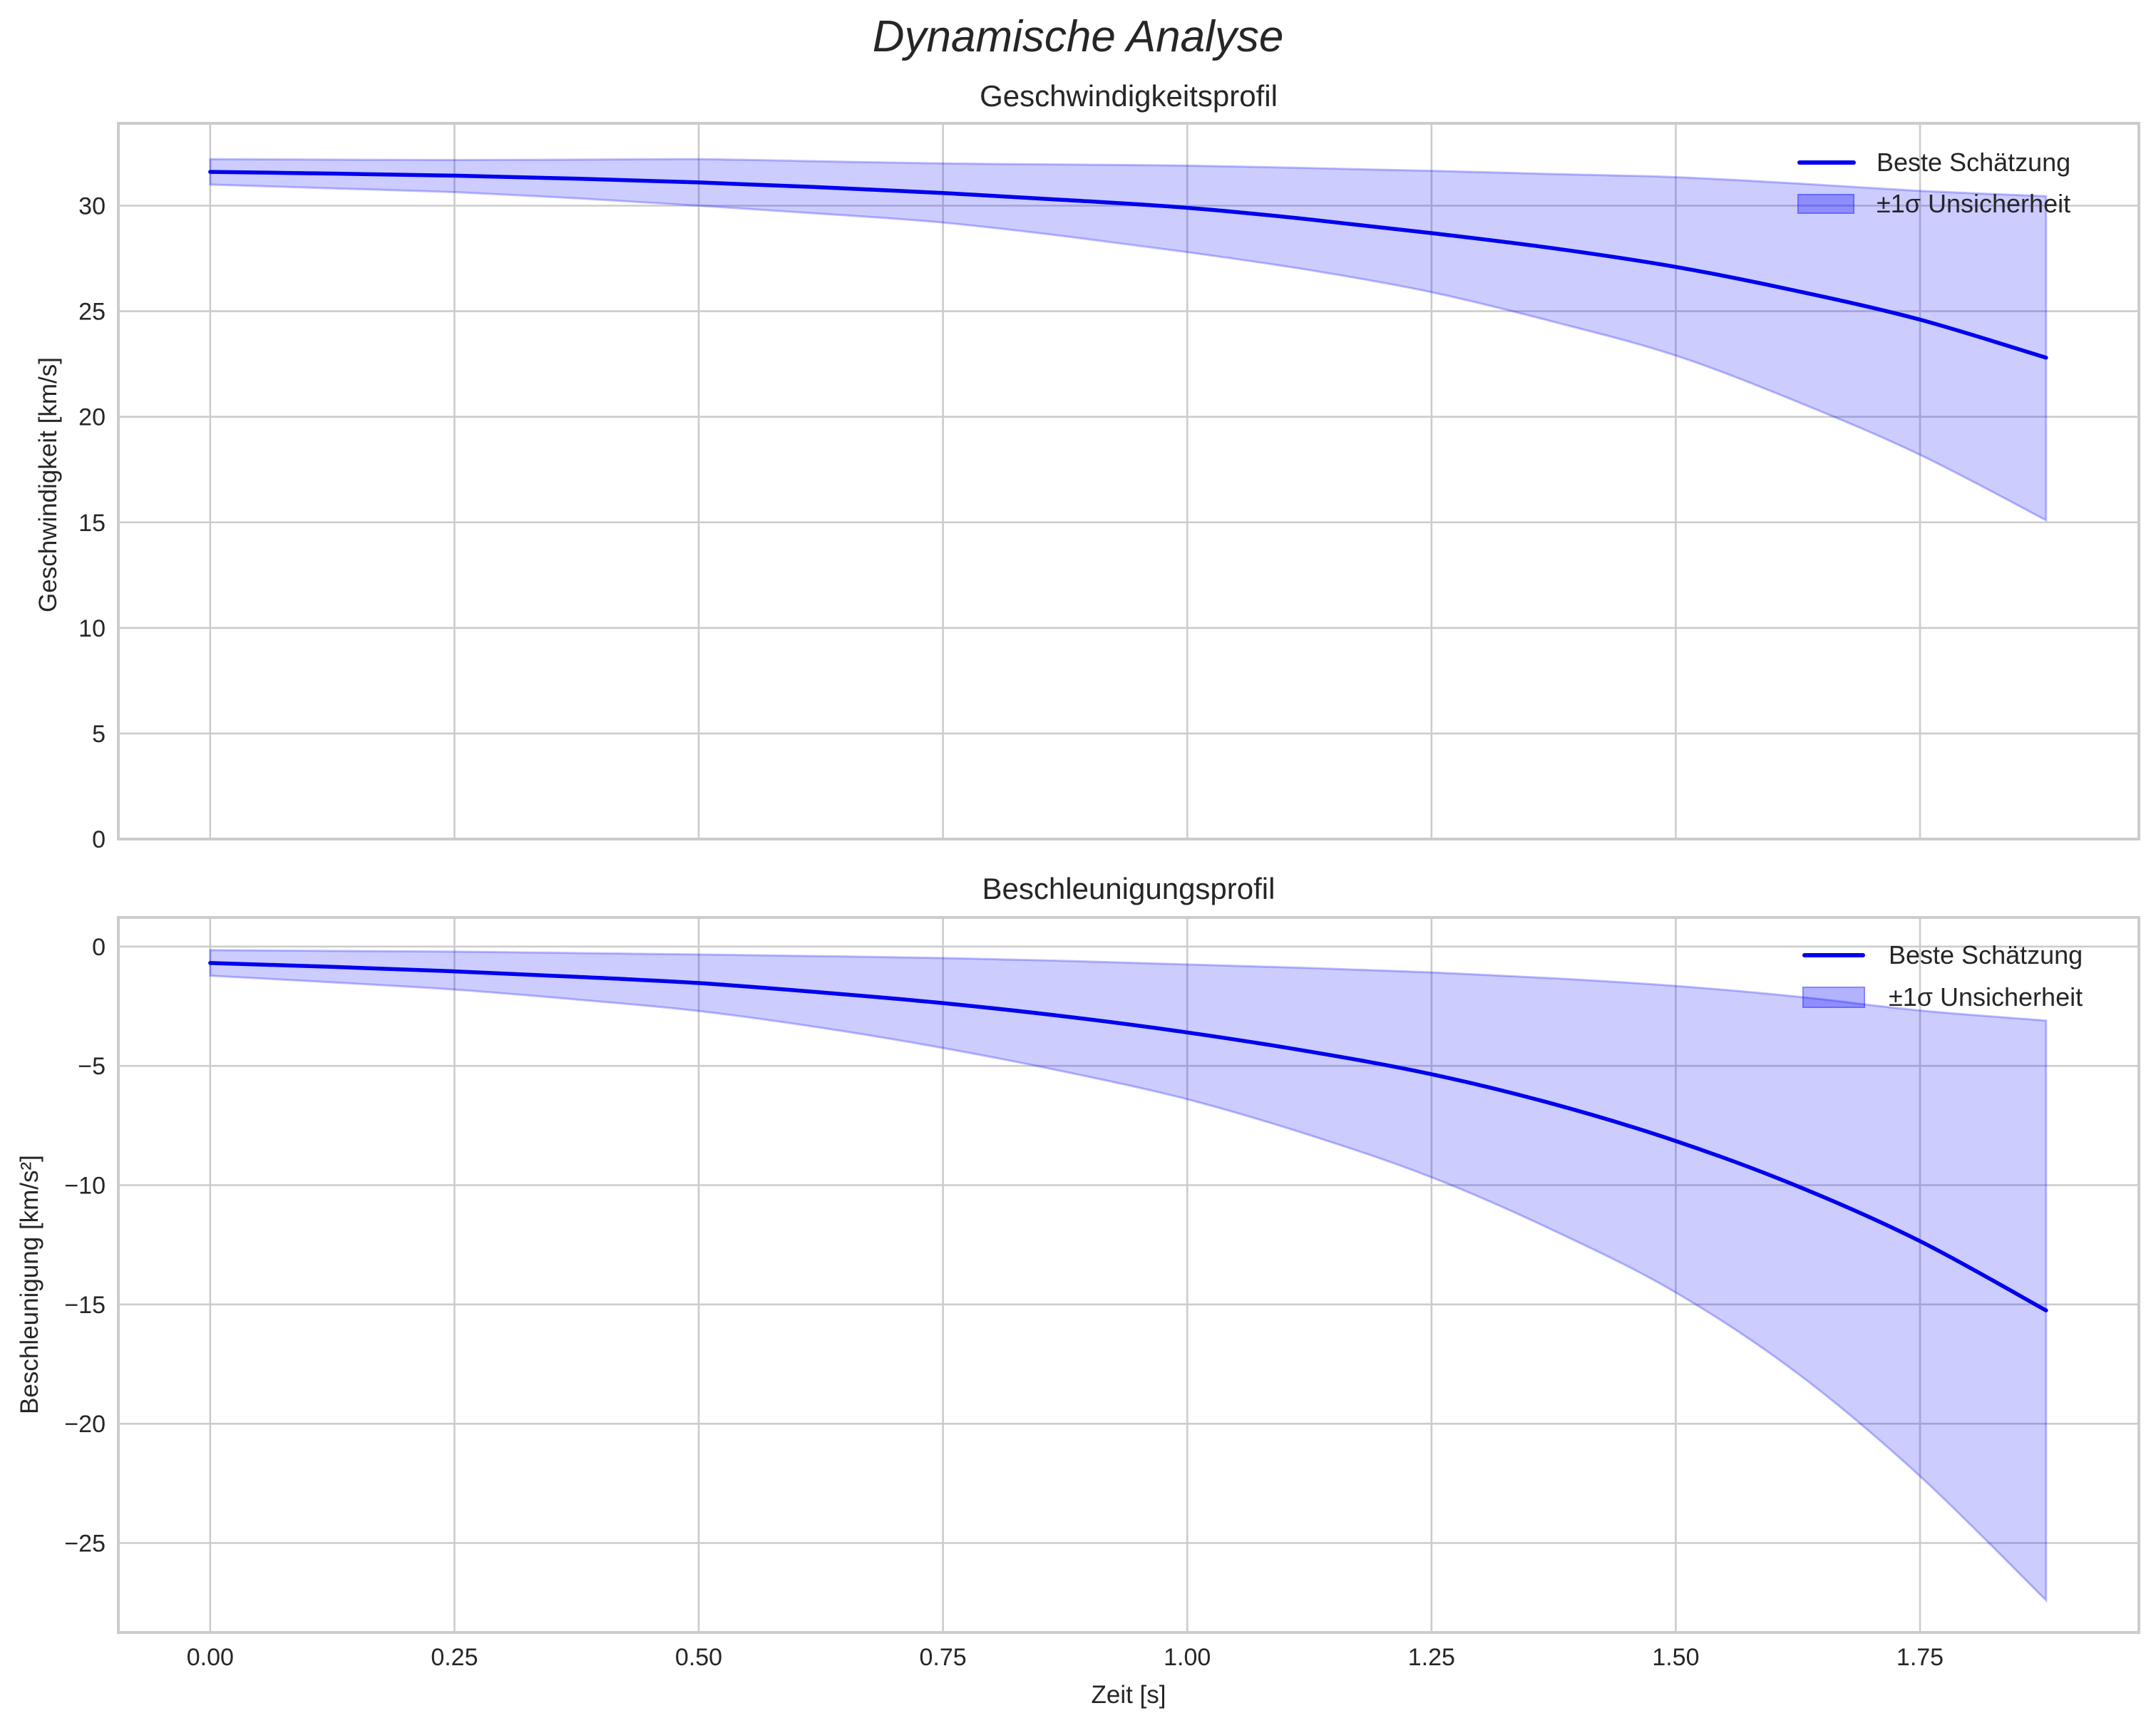 This screenshot has width=2156, height=1728. What do you see at coordinates (1128, 265) in the screenshot?
I see `best-estimate-line` at bounding box center [1128, 265].